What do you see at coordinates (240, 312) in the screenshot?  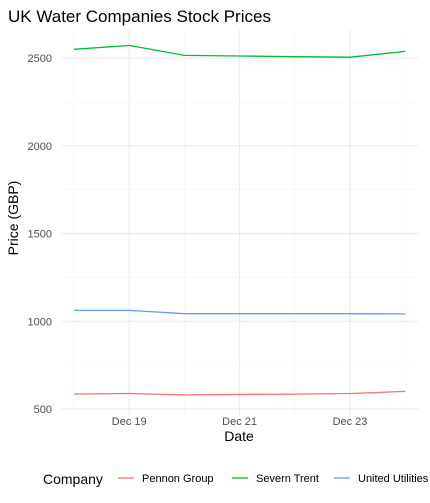 I see `series-line-united-utilities` at bounding box center [240, 312].